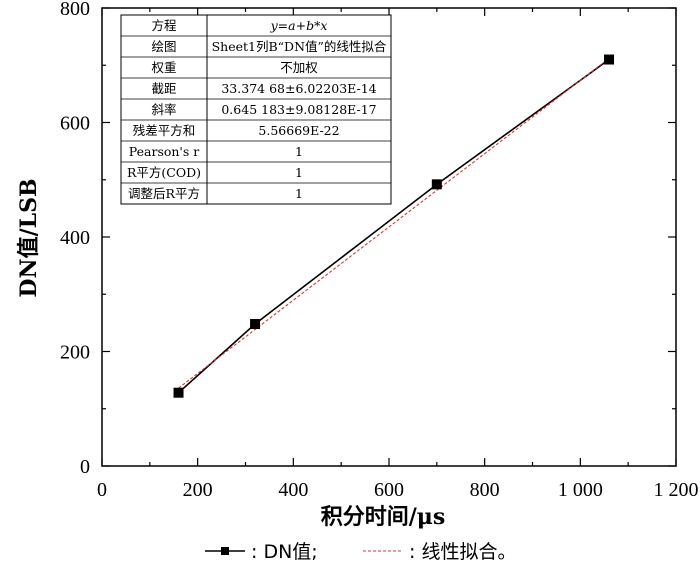  Describe the element at coordinates (485, 490) in the screenshot. I see `x-tick-label: 800` at that location.